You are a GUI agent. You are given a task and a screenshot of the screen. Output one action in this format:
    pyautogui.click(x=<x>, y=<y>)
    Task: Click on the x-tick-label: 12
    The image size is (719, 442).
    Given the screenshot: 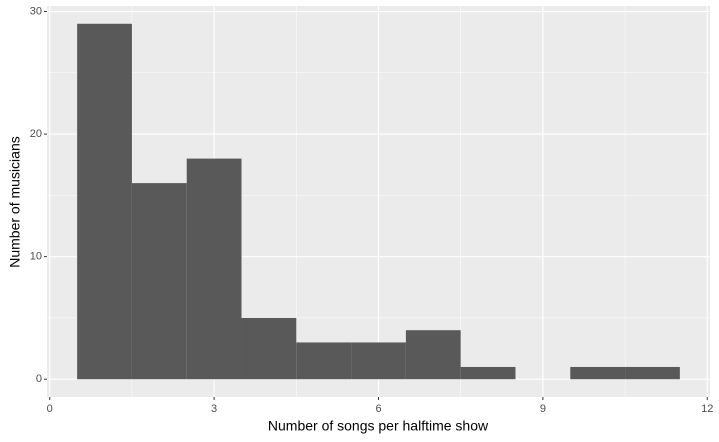 What is the action you would take?
    pyautogui.click(x=707, y=409)
    